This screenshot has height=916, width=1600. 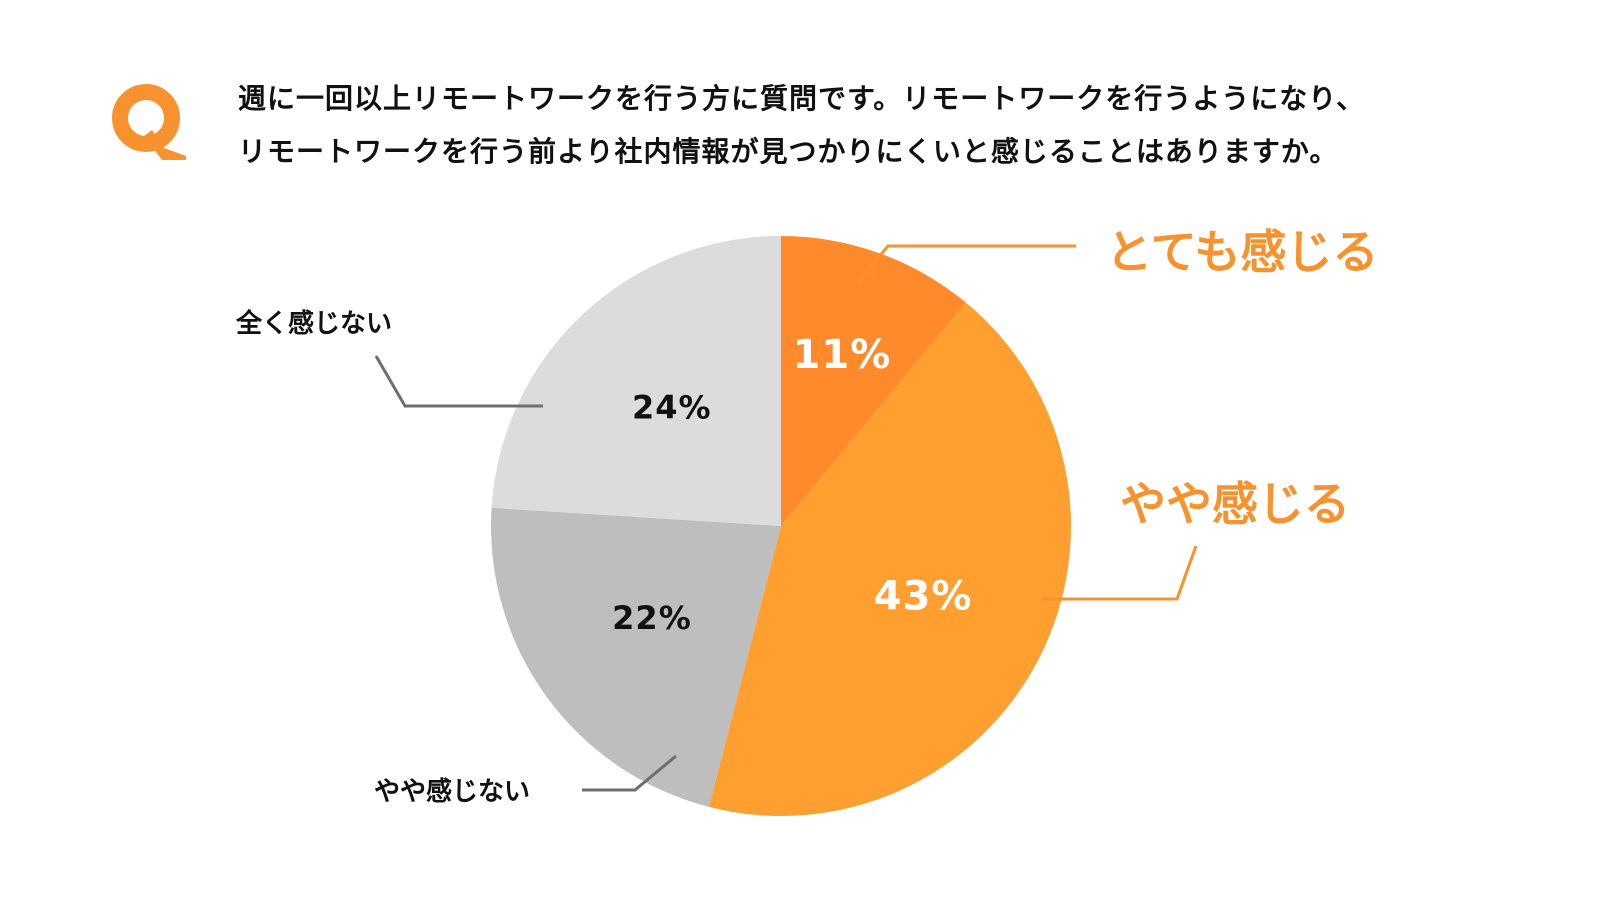 What do you see at coordinates (890, 559) in the screenshot?
I see `pie-slice-yaya` at bounding box center [890, 559].